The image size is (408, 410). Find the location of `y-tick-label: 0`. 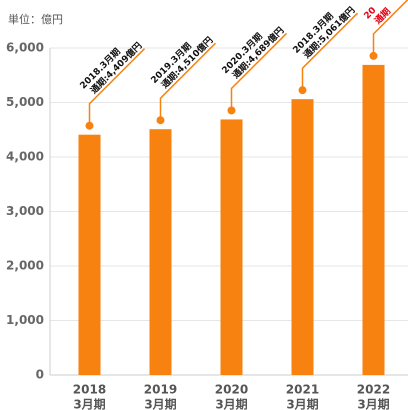

y-tick-label: 0 is located at coordinates (40, 375).